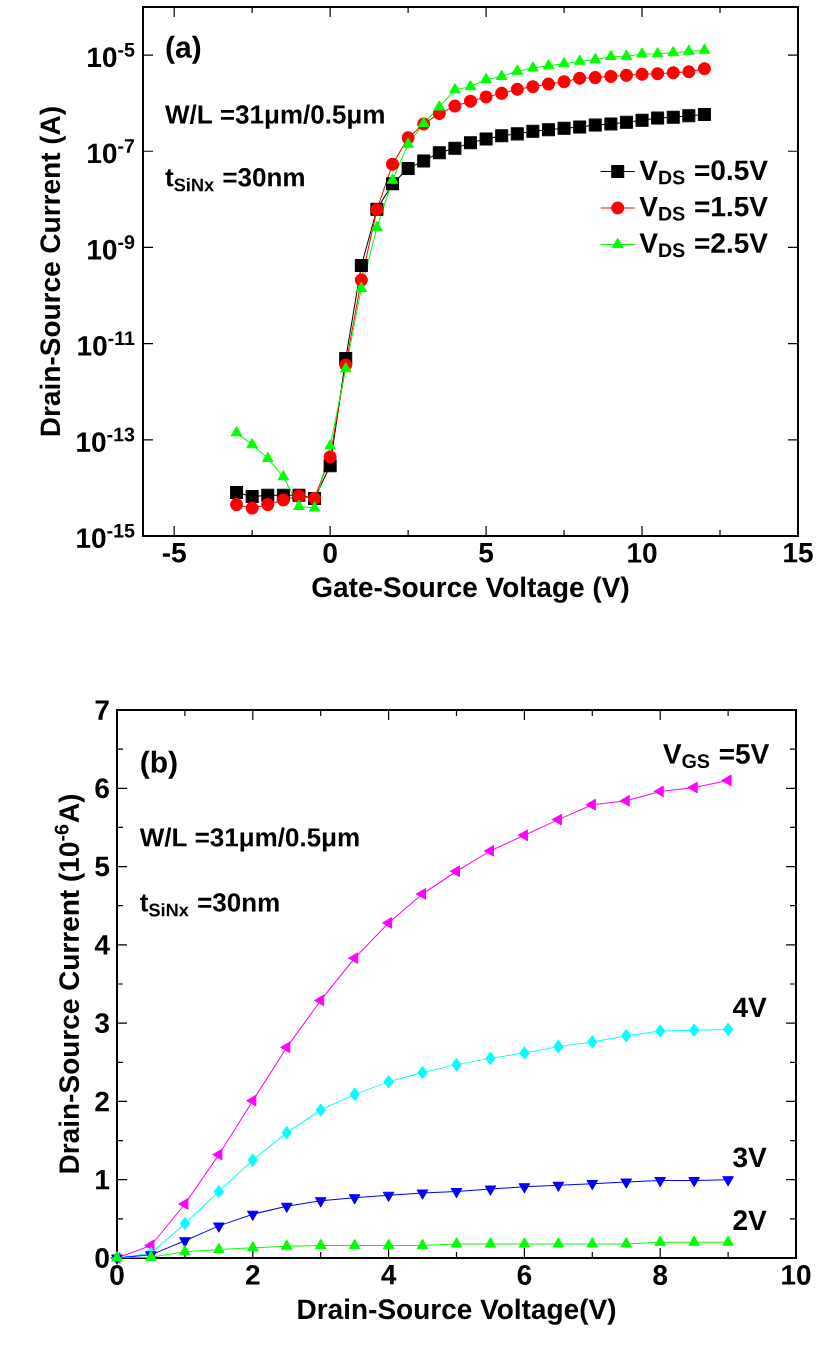  I want to click on x-tick-label: 6, so click(524, 1275).